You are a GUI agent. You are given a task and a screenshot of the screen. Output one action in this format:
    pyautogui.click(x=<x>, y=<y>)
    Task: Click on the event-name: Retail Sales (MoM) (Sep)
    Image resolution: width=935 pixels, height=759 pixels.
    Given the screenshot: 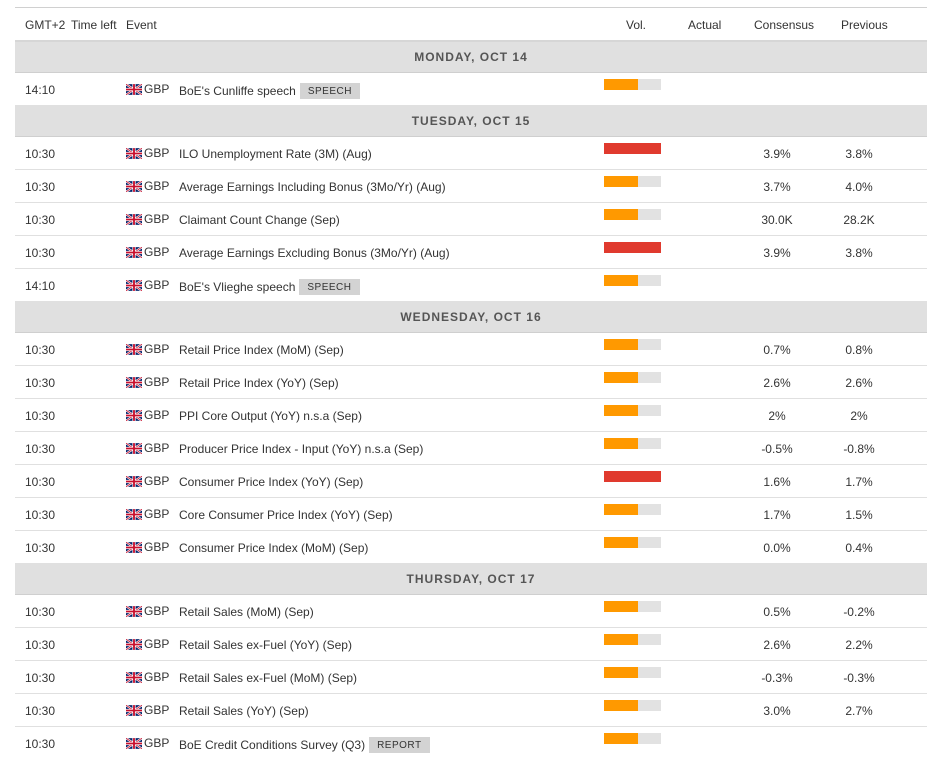 What is the action you would take?
    pyautogui.click(x=246, y=612)
    